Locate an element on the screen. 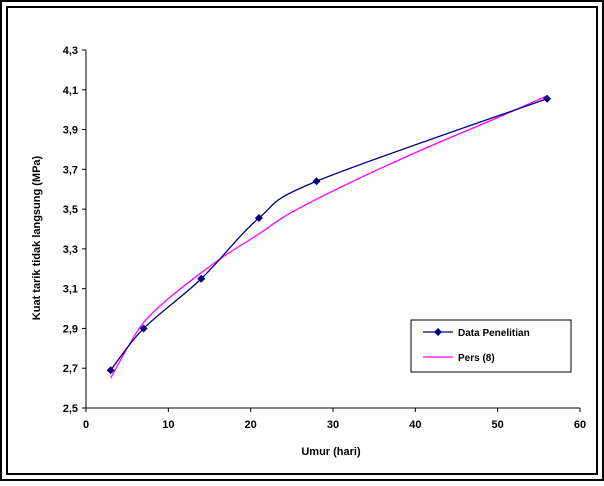 Image resolution: width=604 pixels, height=486 pixels. x-tick-label: 20 is located at coordinates (251, 425).